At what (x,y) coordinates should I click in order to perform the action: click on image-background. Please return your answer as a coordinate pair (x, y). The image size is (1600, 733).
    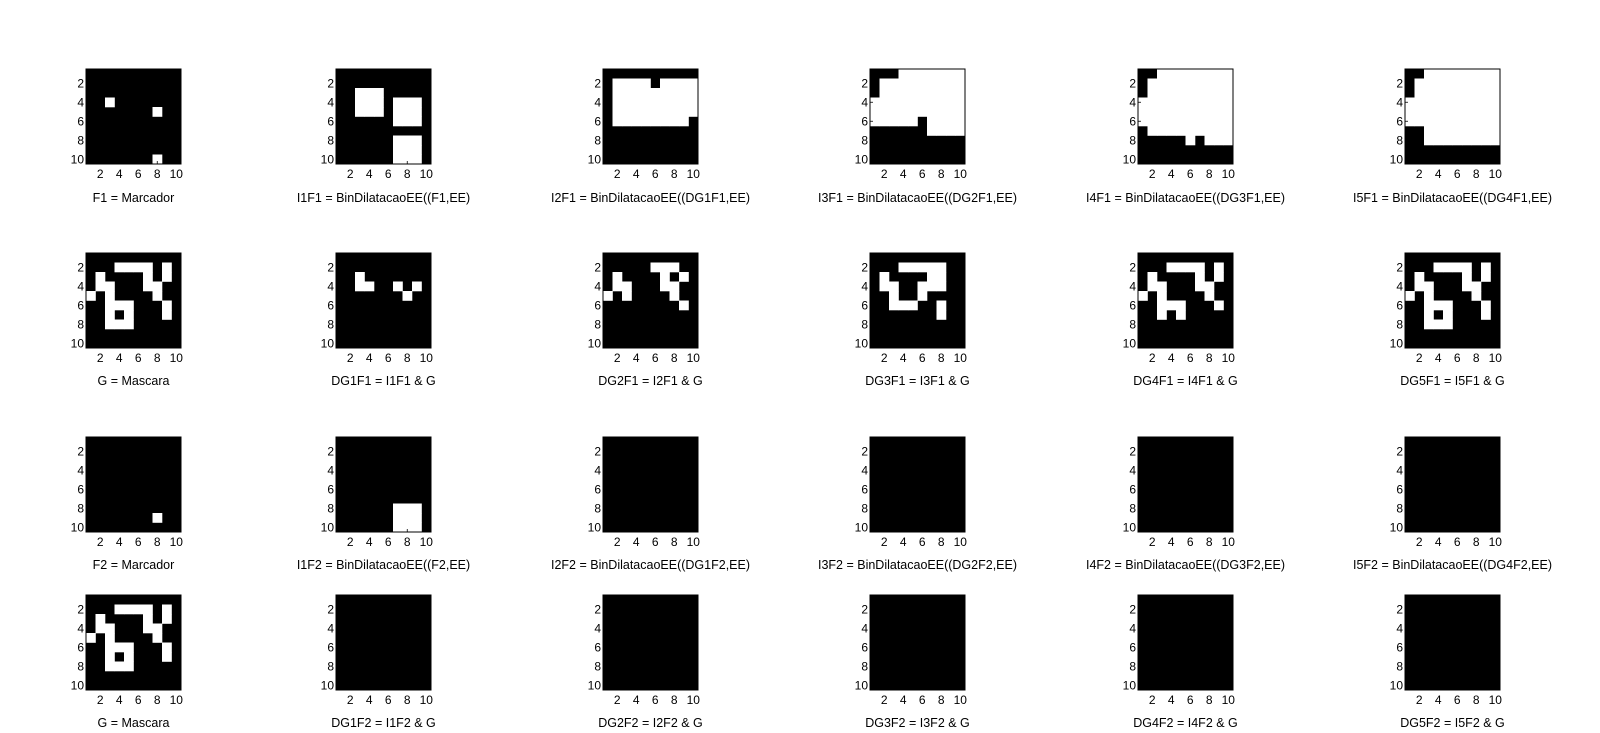
    Looking at the image, I should click on (133, 484).